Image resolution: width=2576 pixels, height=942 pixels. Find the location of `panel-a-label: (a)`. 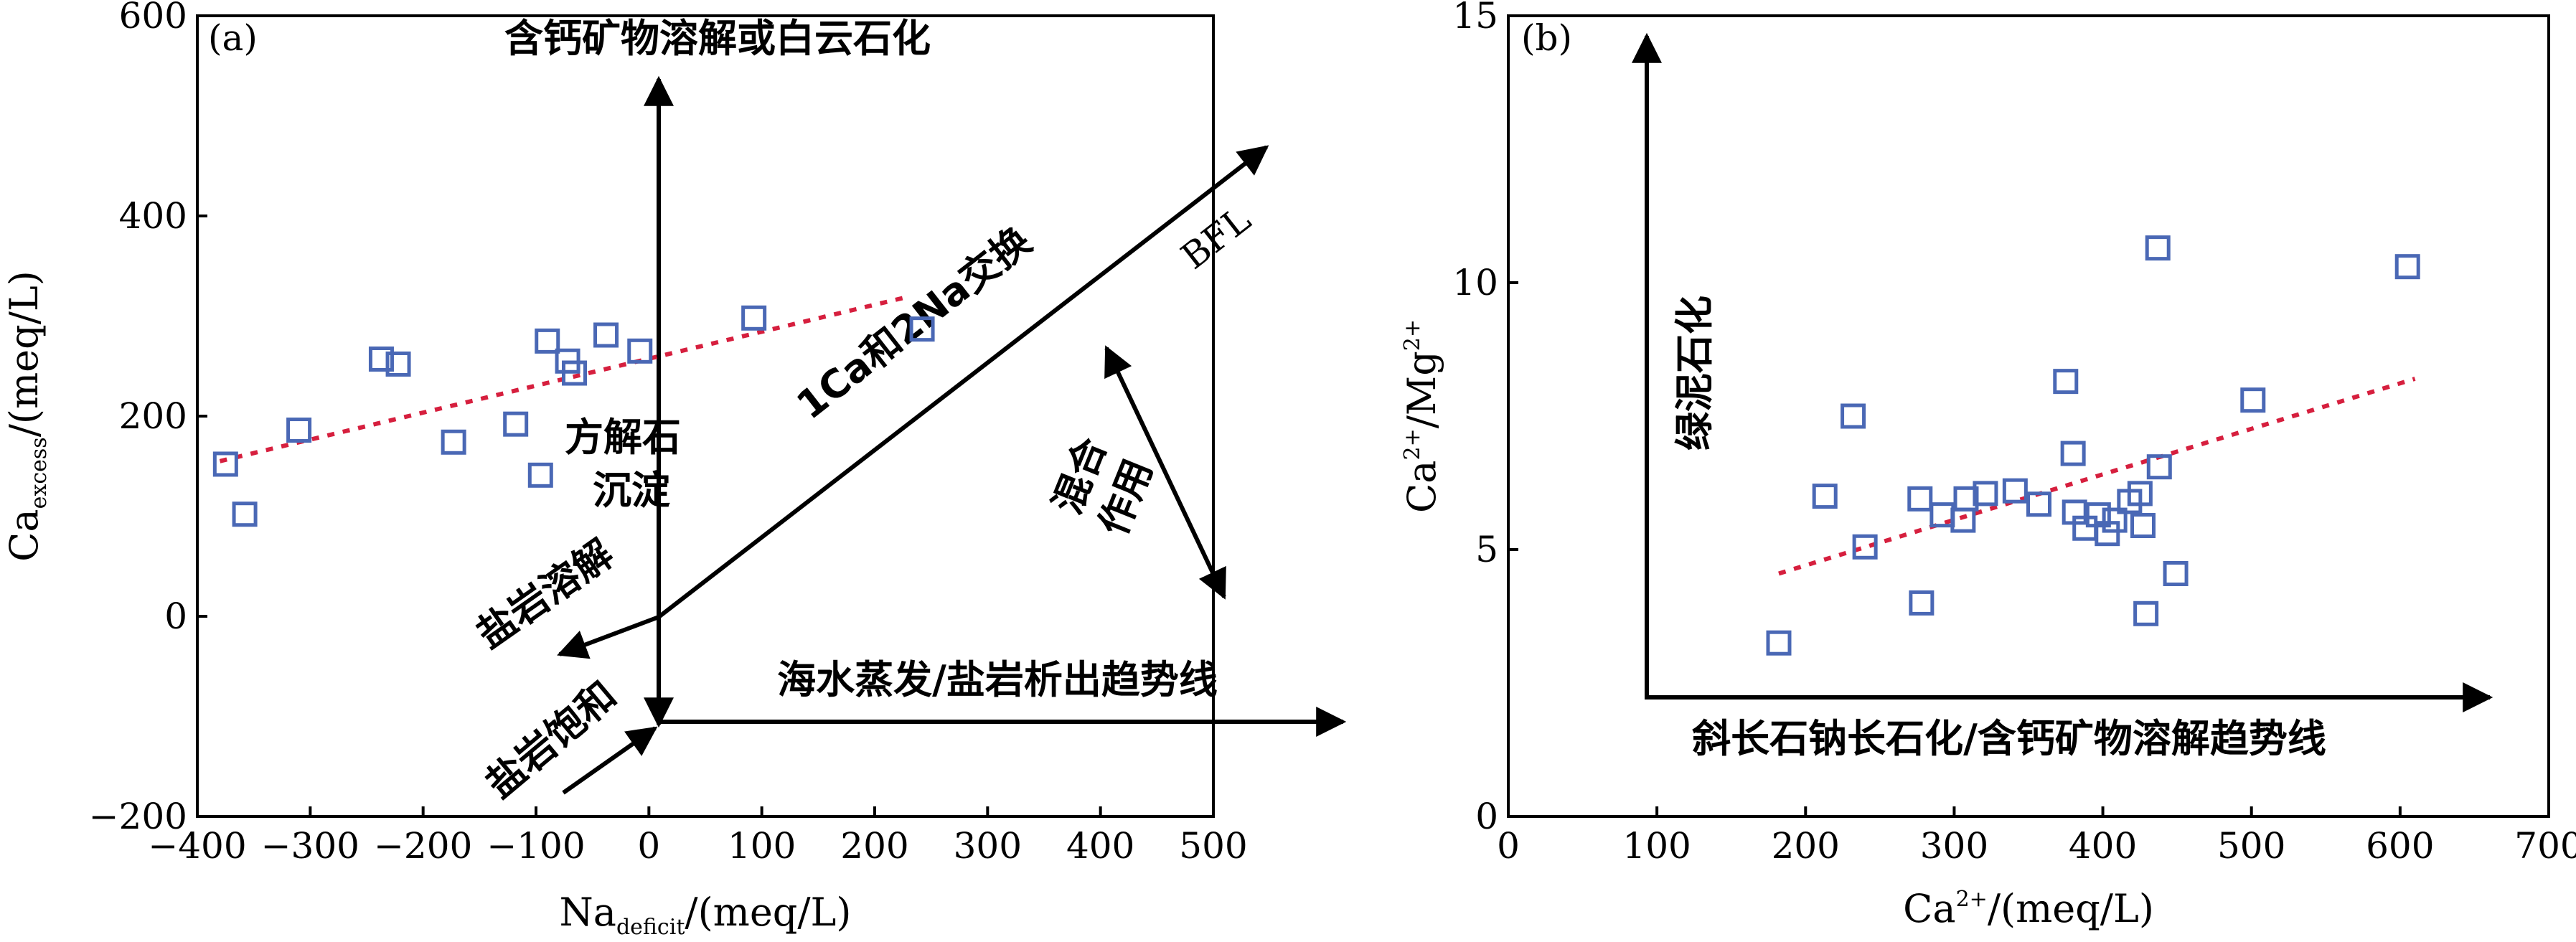

panel-a-label: (a) is located at coordinates (233, 38).